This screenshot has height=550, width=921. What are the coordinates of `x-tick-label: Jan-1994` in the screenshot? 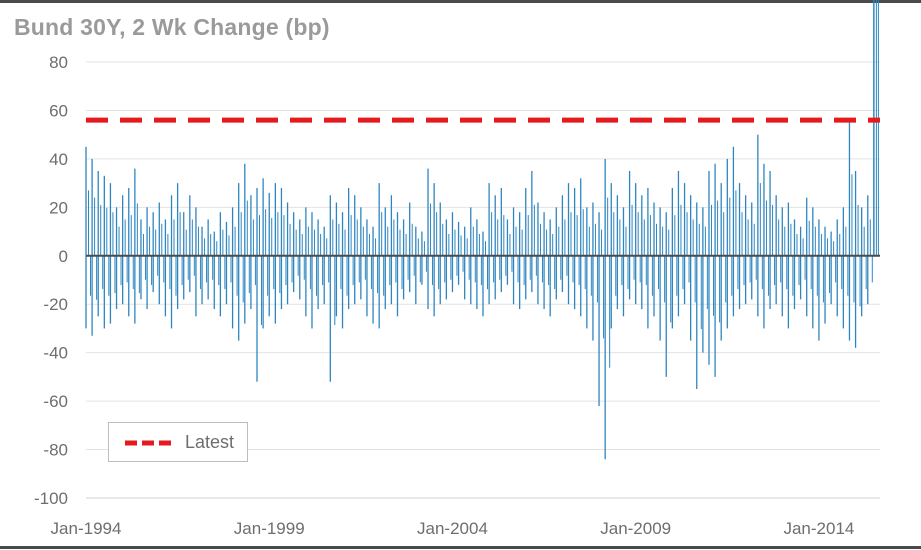 It's located at (86, 528).